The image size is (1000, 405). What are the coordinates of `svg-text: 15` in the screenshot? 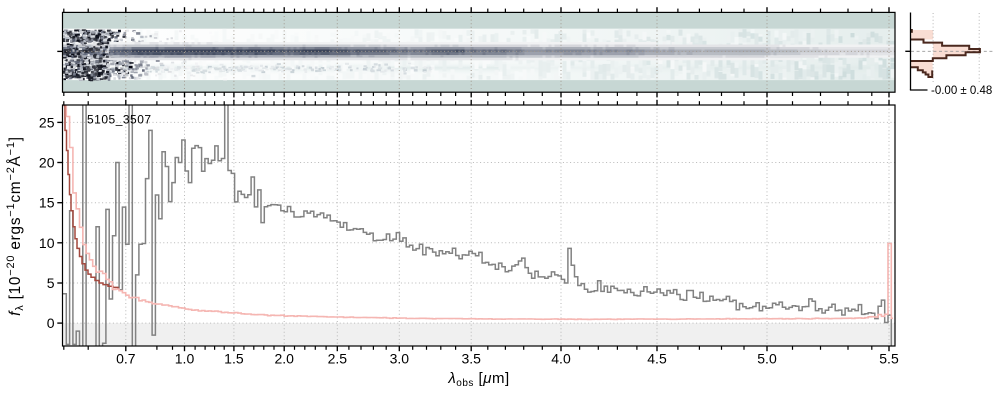 It's located at (47, 203).